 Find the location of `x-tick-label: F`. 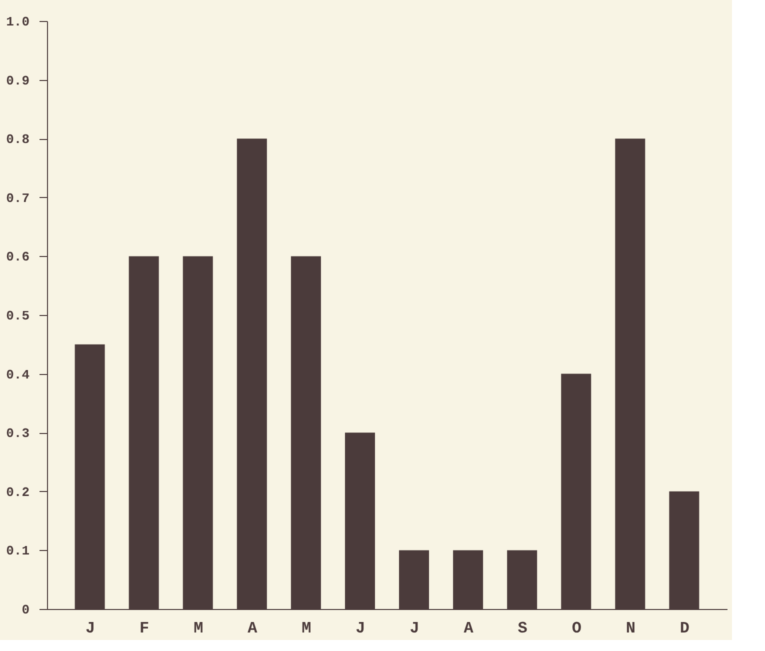

x-tick-label: F is located at coordinates (145, 629).